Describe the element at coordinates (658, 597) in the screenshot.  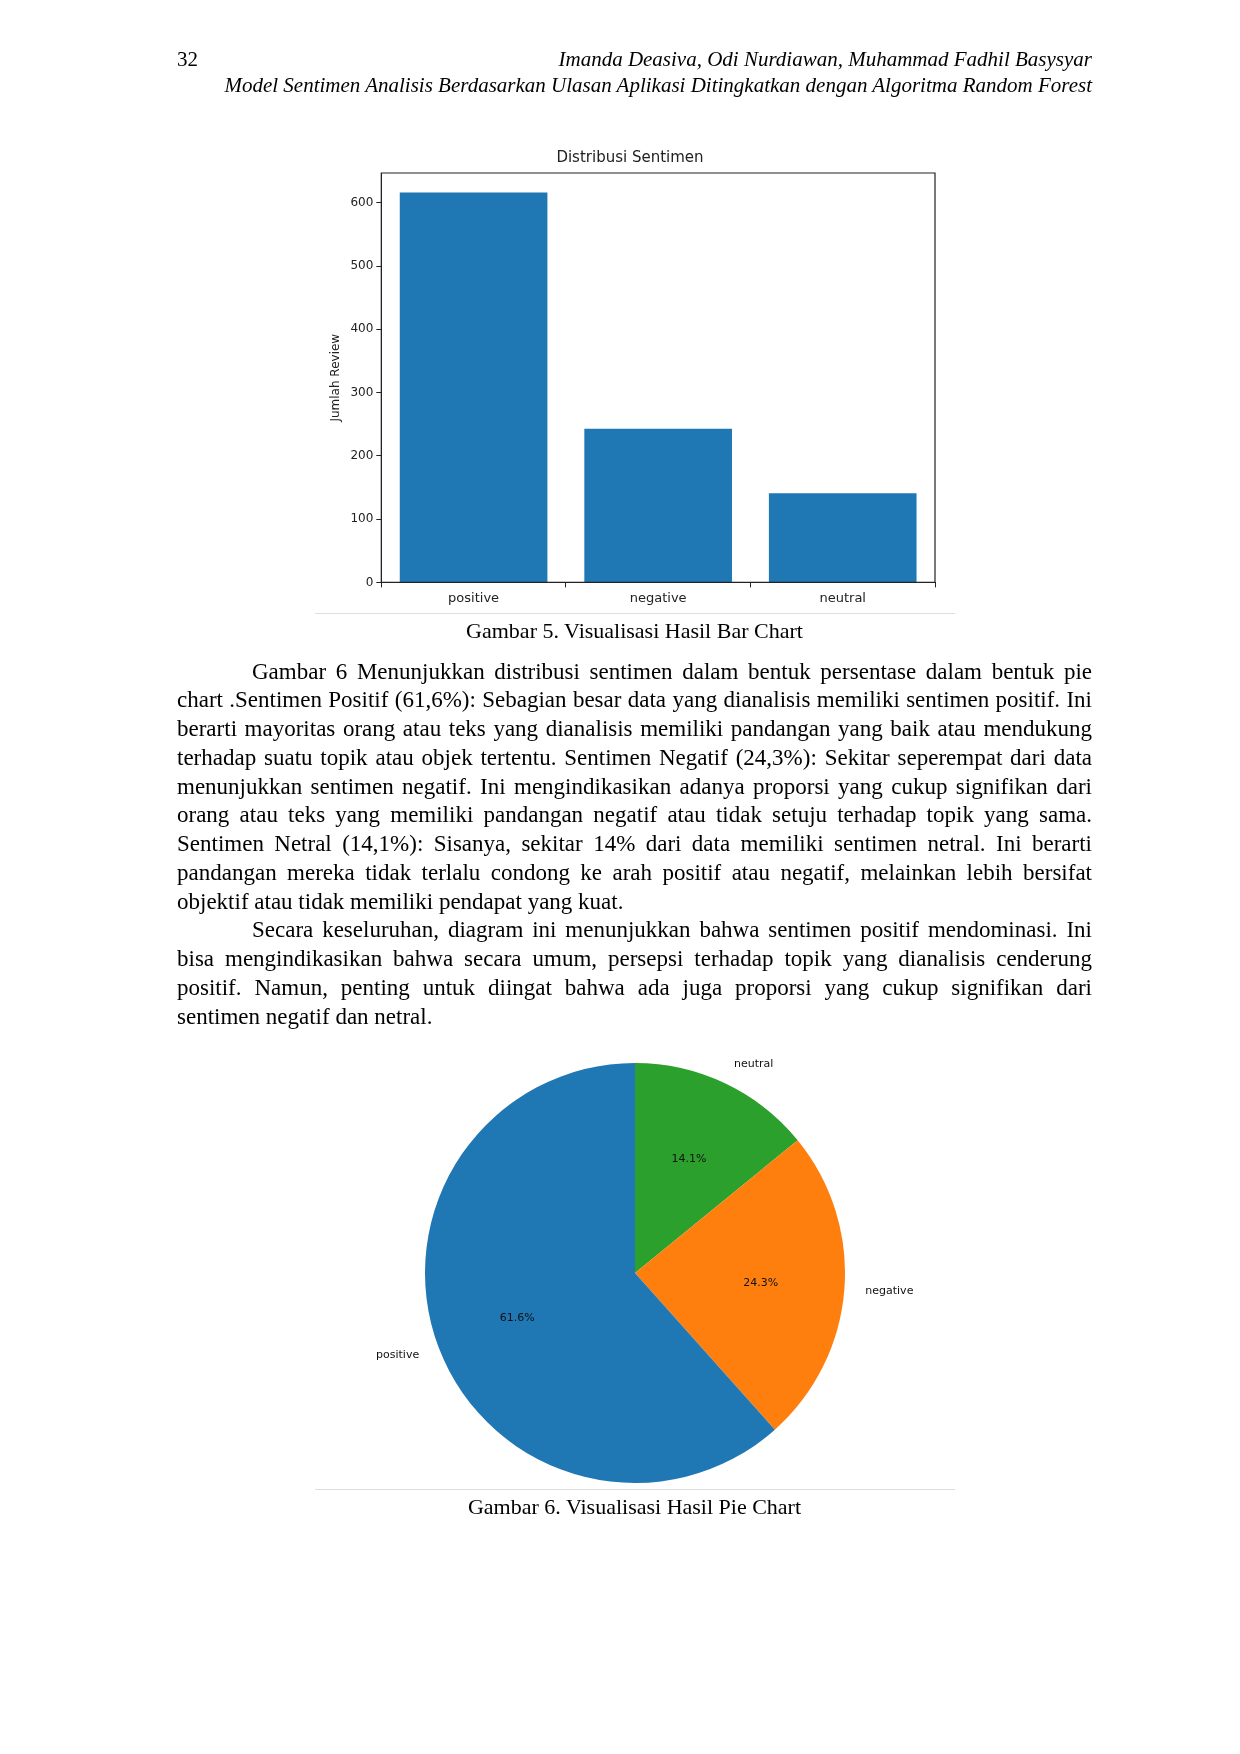
I see `x-tick-label: negative` at that location.